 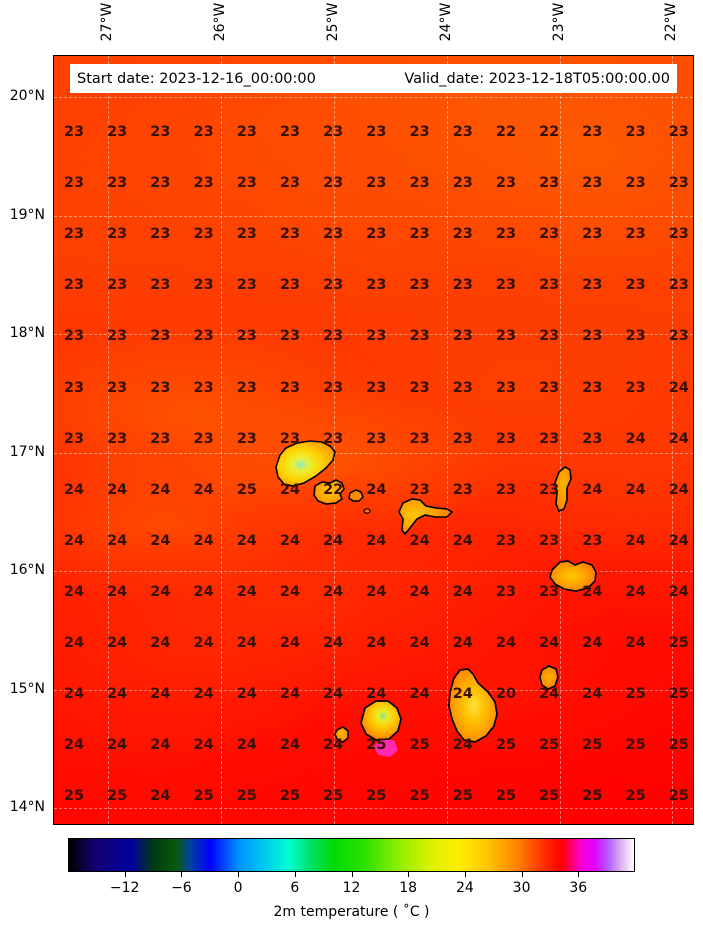 What do you see at coordinates (367, 511) in the screenshot?
I see `islet-raso` at bounding box center [367, 511].